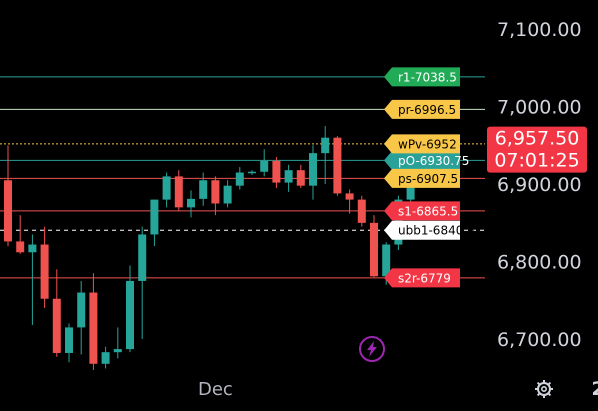  I want to click on level-tag-label: s2r-6779, so click(424, 278).